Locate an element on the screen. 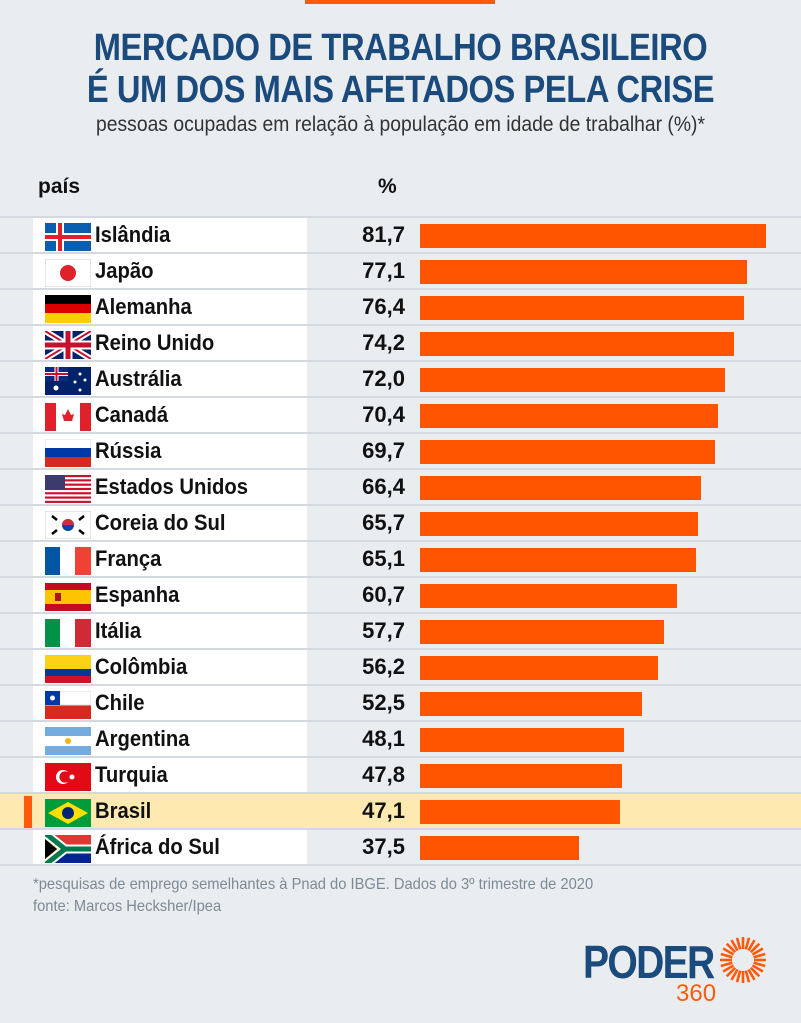 Image resolution: width=801 pixels, height=1023 pixels. table-row: Reino Unido 74,2 is located at coordinates (400, 342).